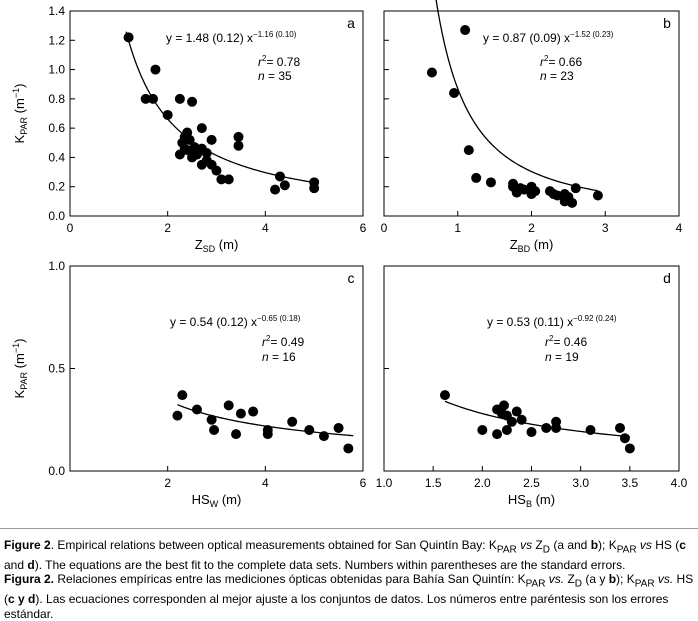  Describe the element at coordinates (561, 61) in the screenshot. I see `r-squared: r2= 0.66` at that location.